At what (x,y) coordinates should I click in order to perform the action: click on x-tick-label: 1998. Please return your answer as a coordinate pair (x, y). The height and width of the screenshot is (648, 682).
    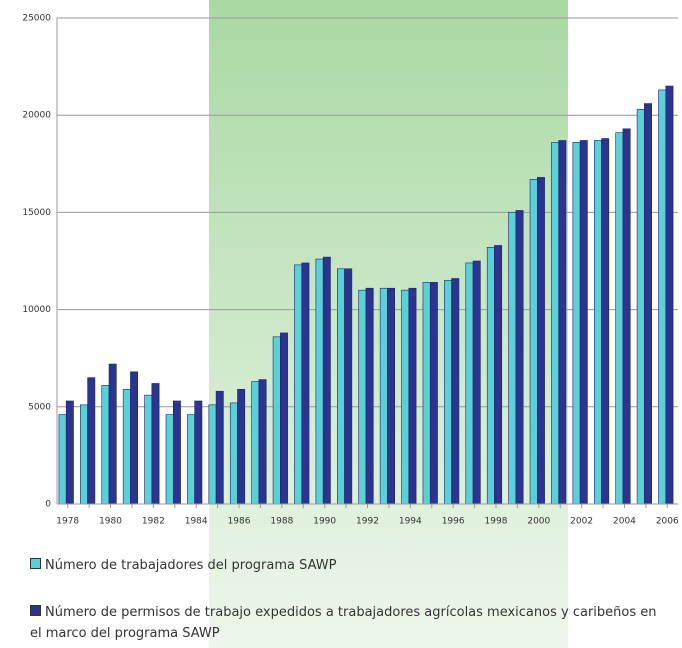
    Looking at the image, I should click on (496, 522).